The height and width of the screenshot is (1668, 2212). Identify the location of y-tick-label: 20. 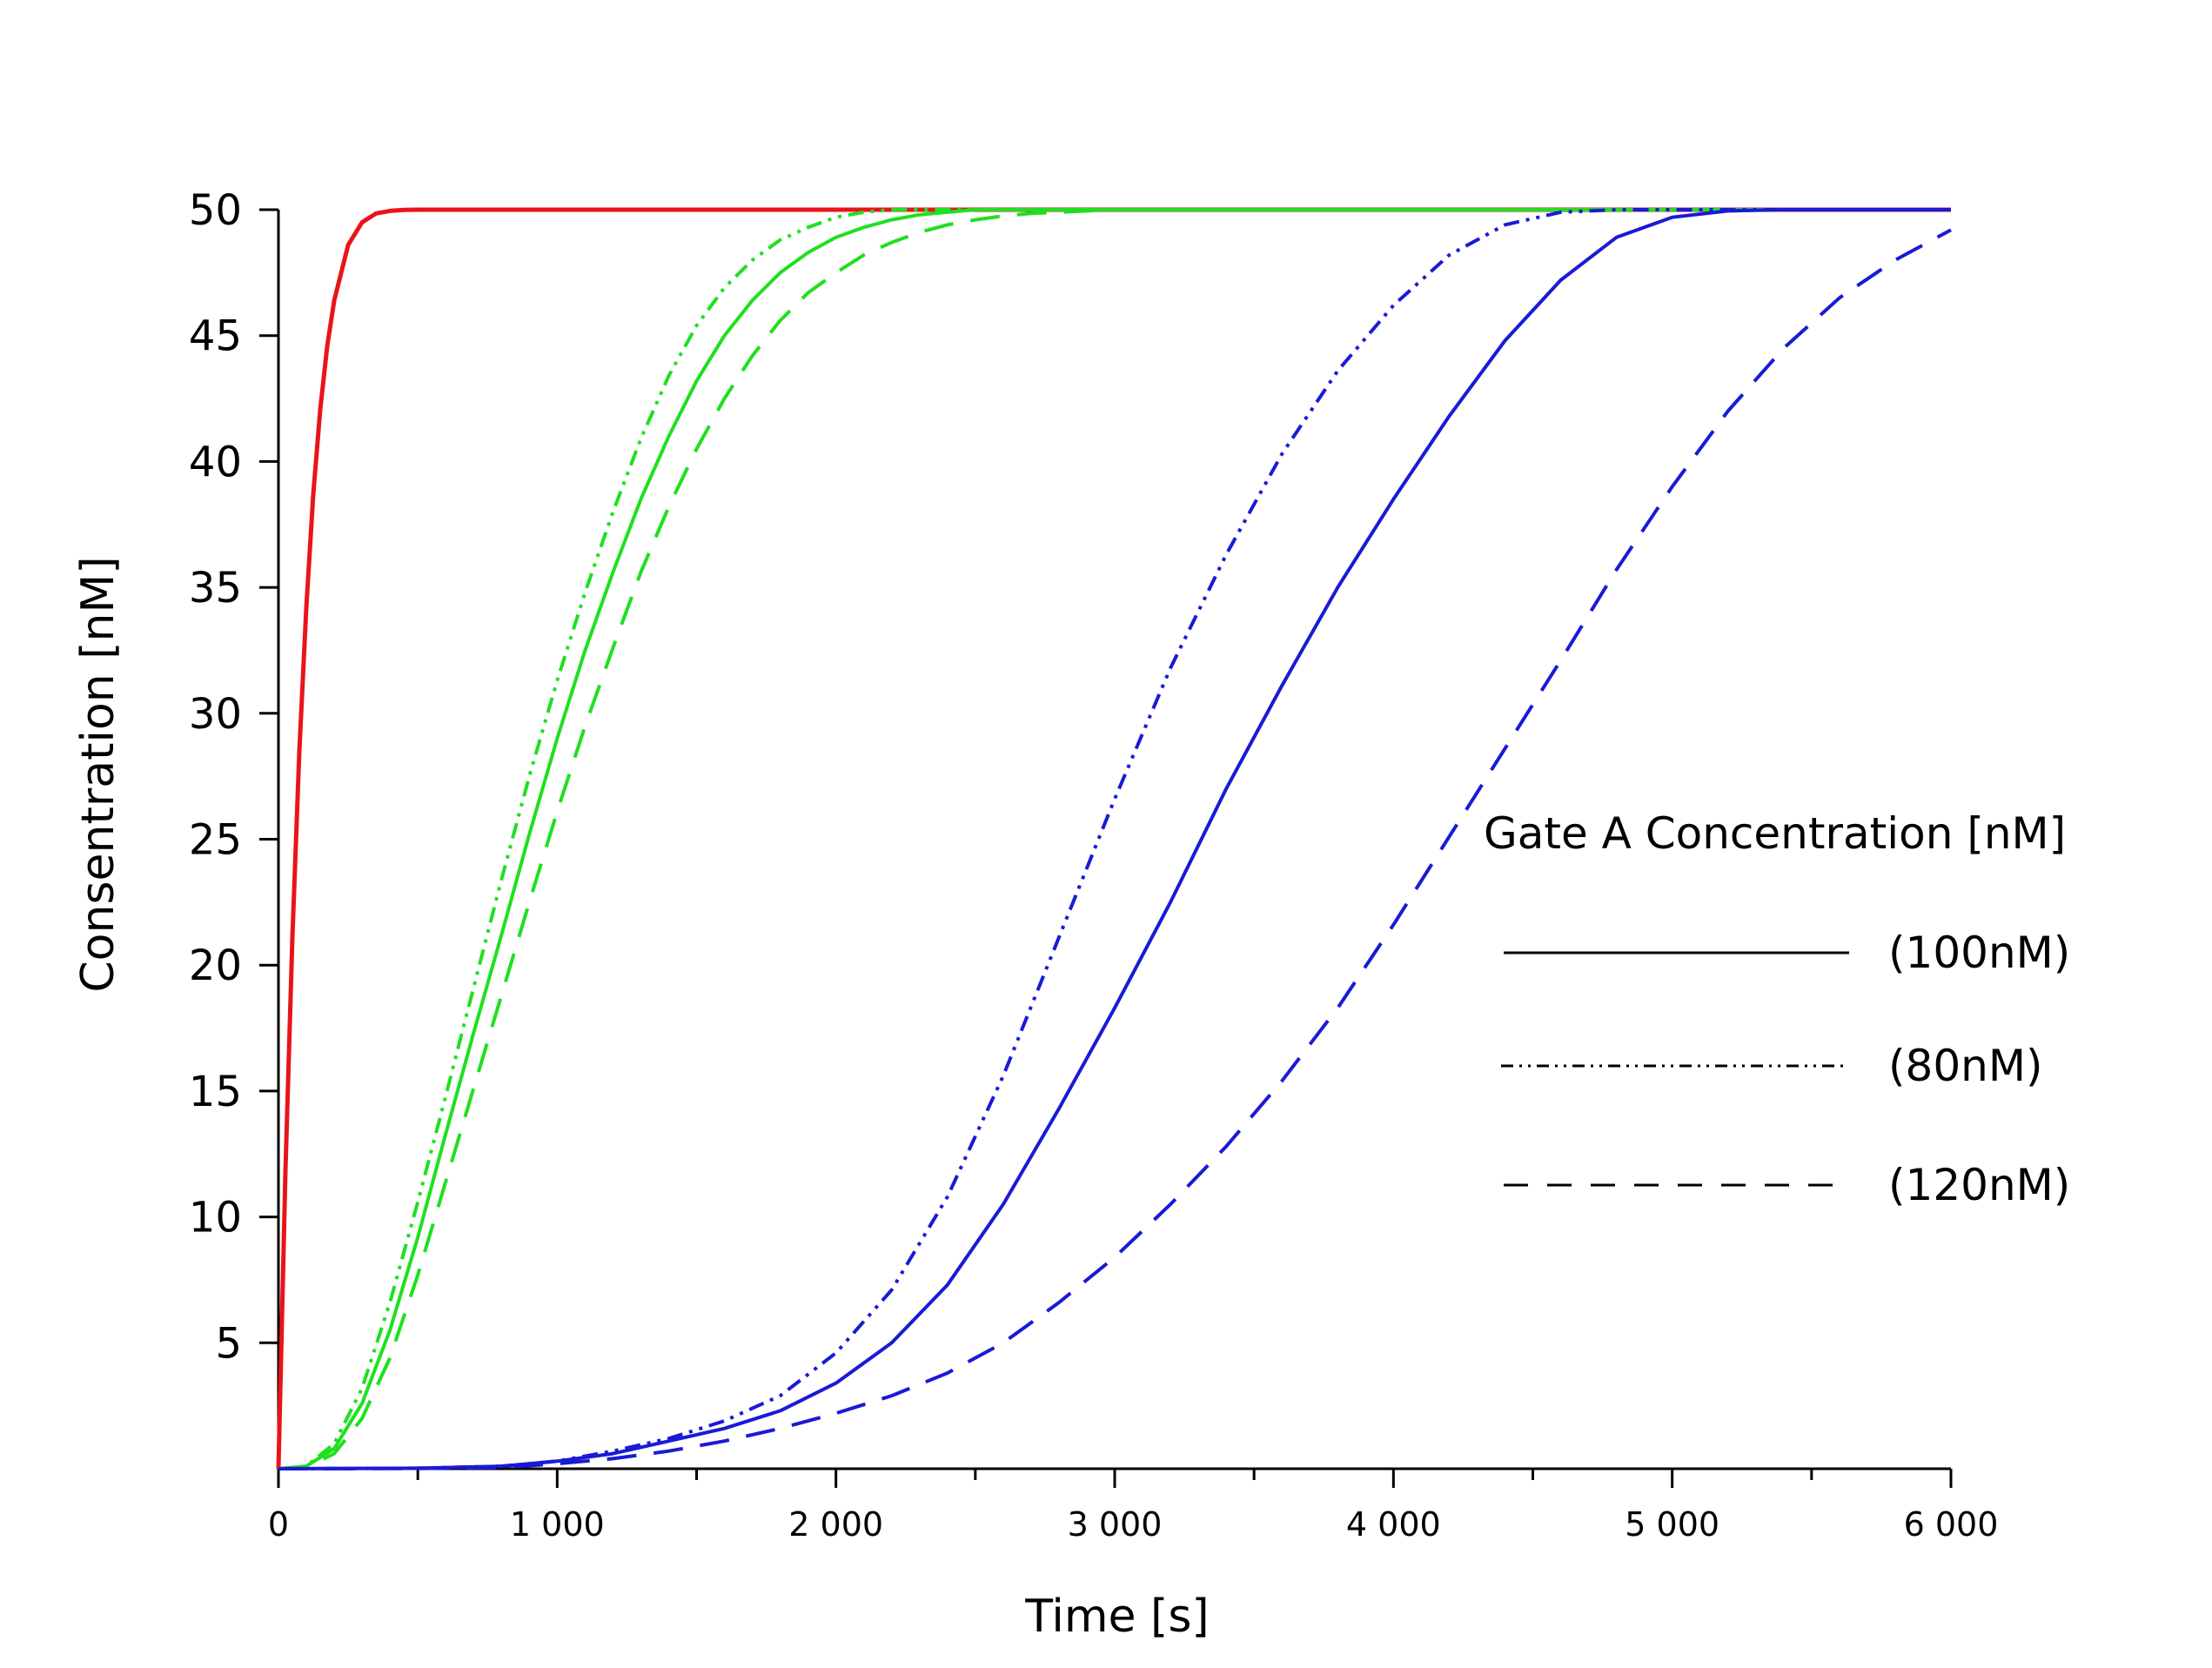
(215, 965).